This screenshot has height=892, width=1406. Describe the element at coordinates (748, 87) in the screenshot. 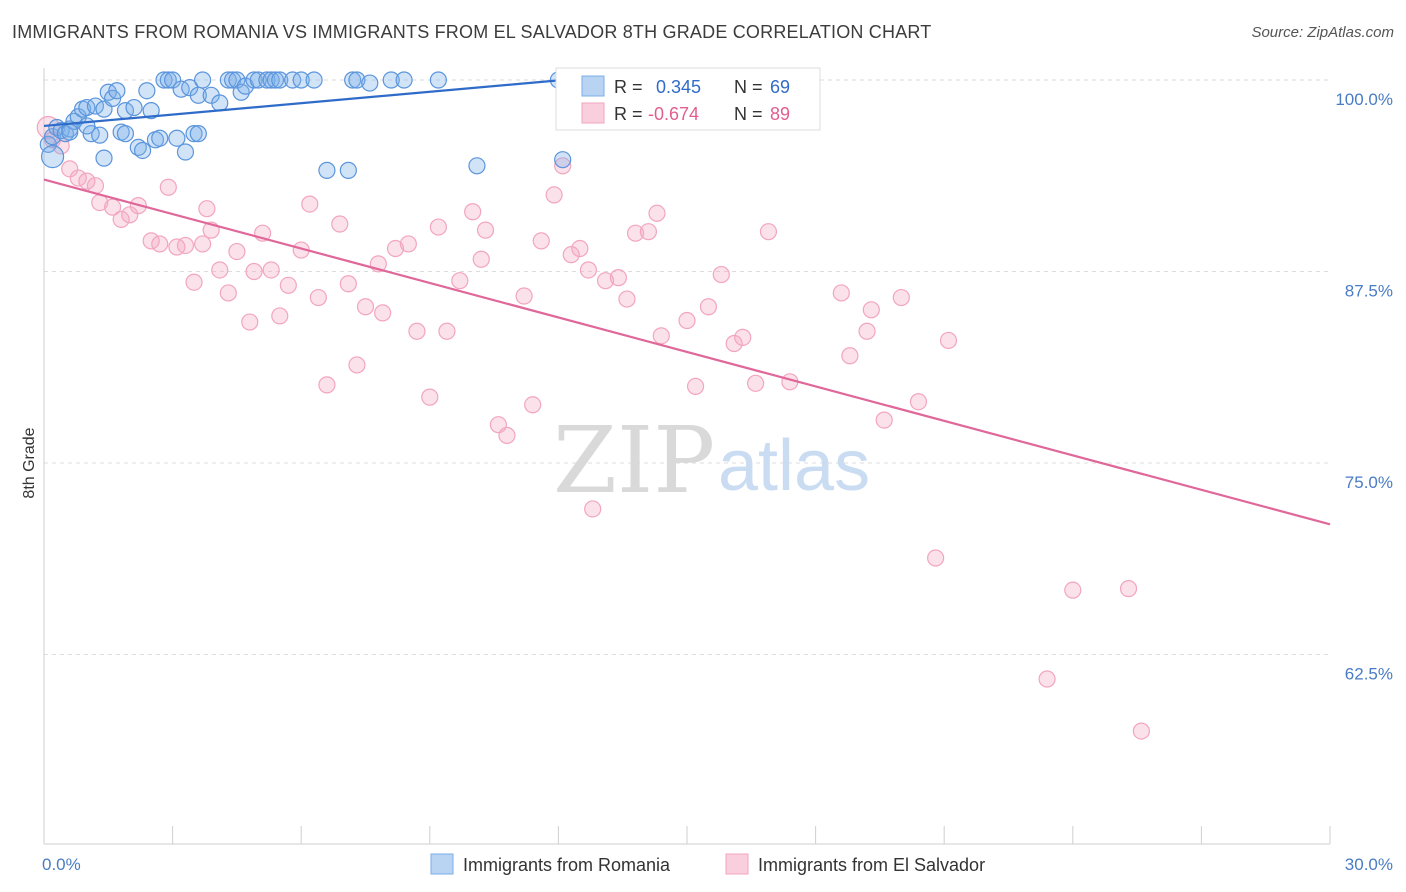

I see `legend-n-label-1: N =` at that location.